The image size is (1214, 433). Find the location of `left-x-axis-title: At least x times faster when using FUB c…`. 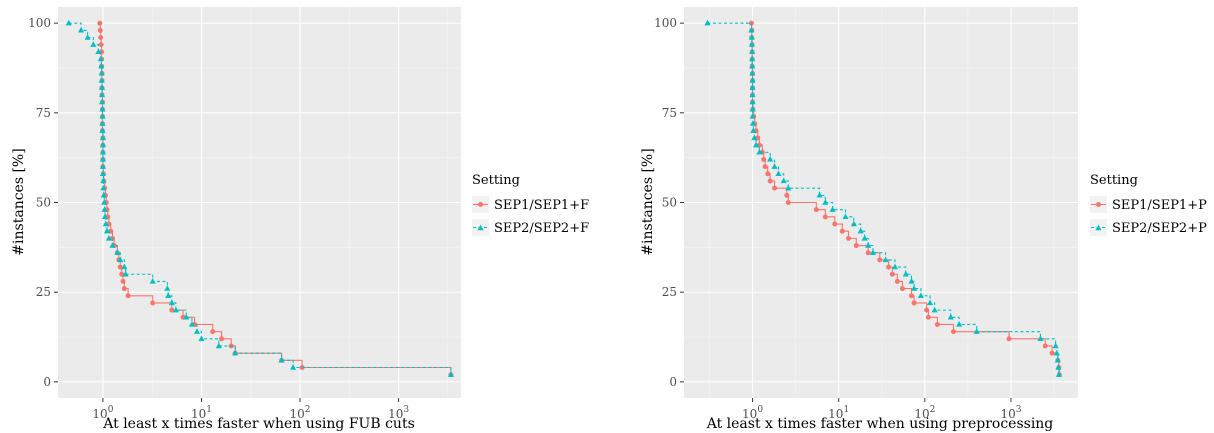

left-x-axis-title: At least x times faster when using FUB c… is located at coordinates (258, 424).